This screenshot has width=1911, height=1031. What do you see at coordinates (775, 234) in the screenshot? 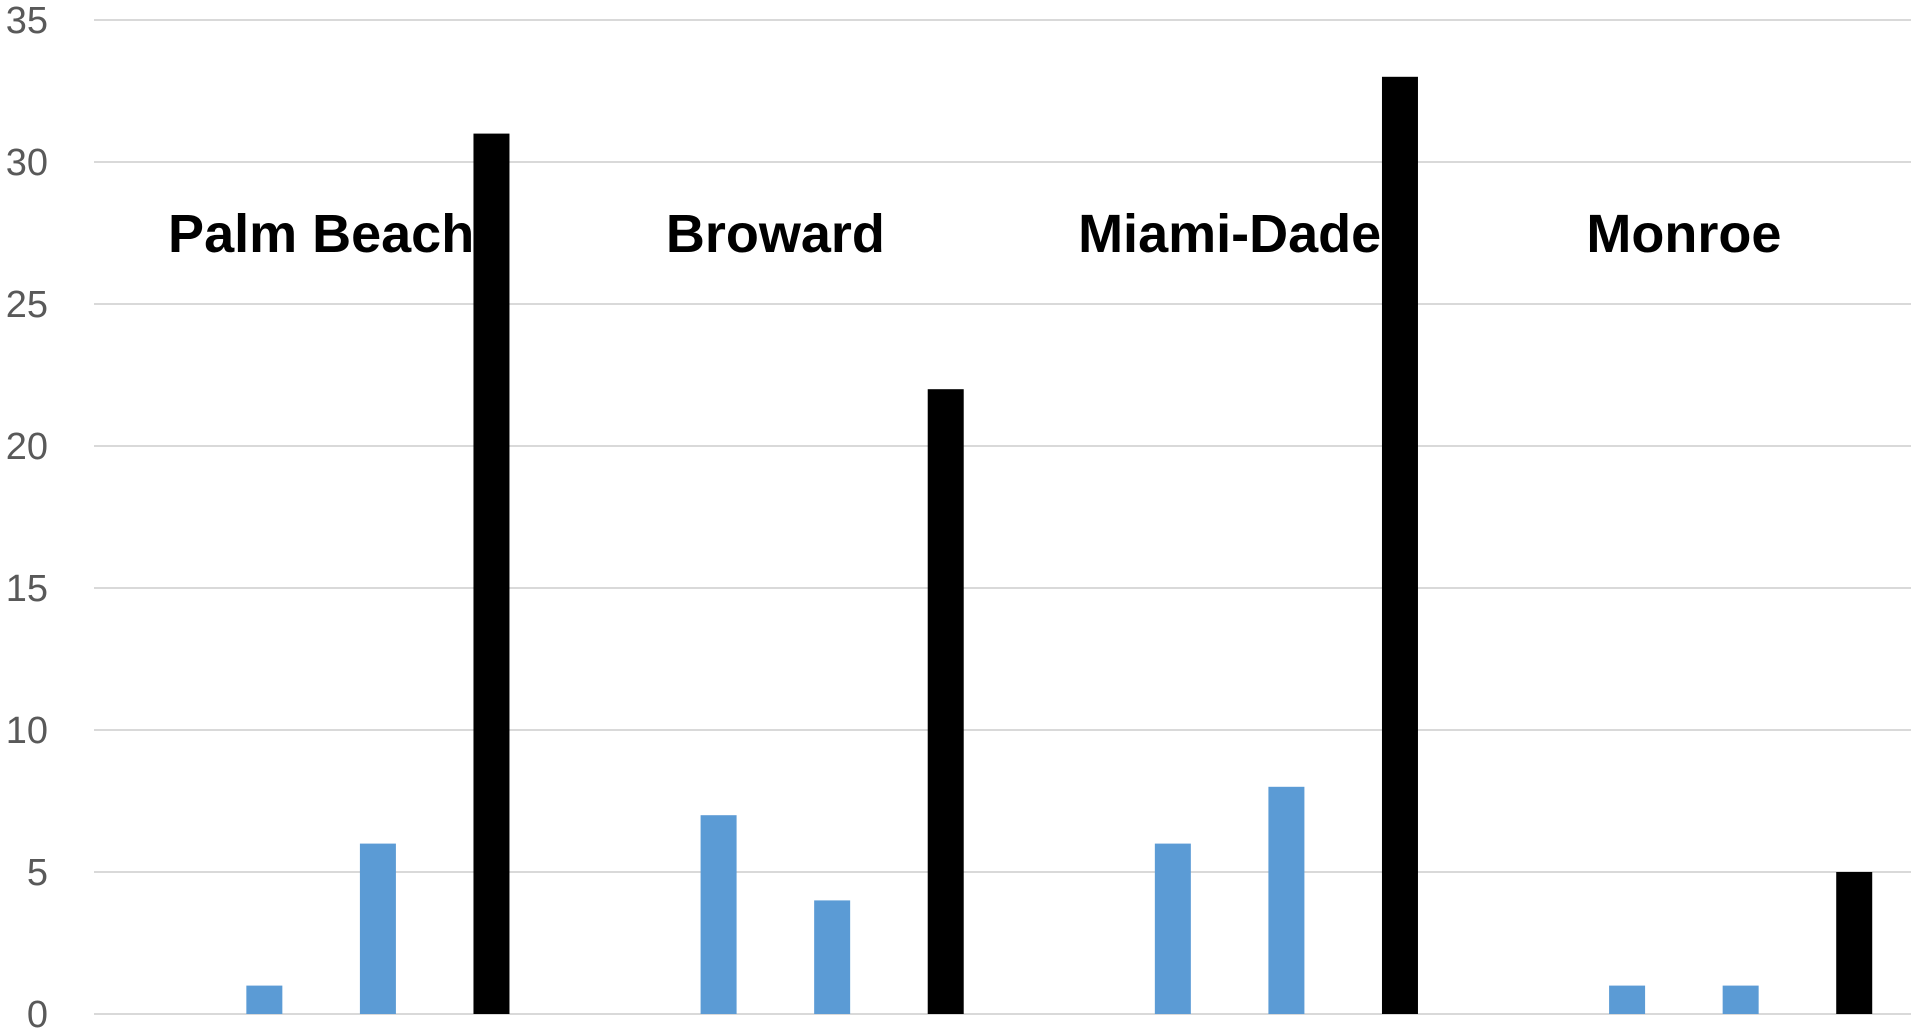
I see `region-label: Broward` at bounding box center [775, 234].